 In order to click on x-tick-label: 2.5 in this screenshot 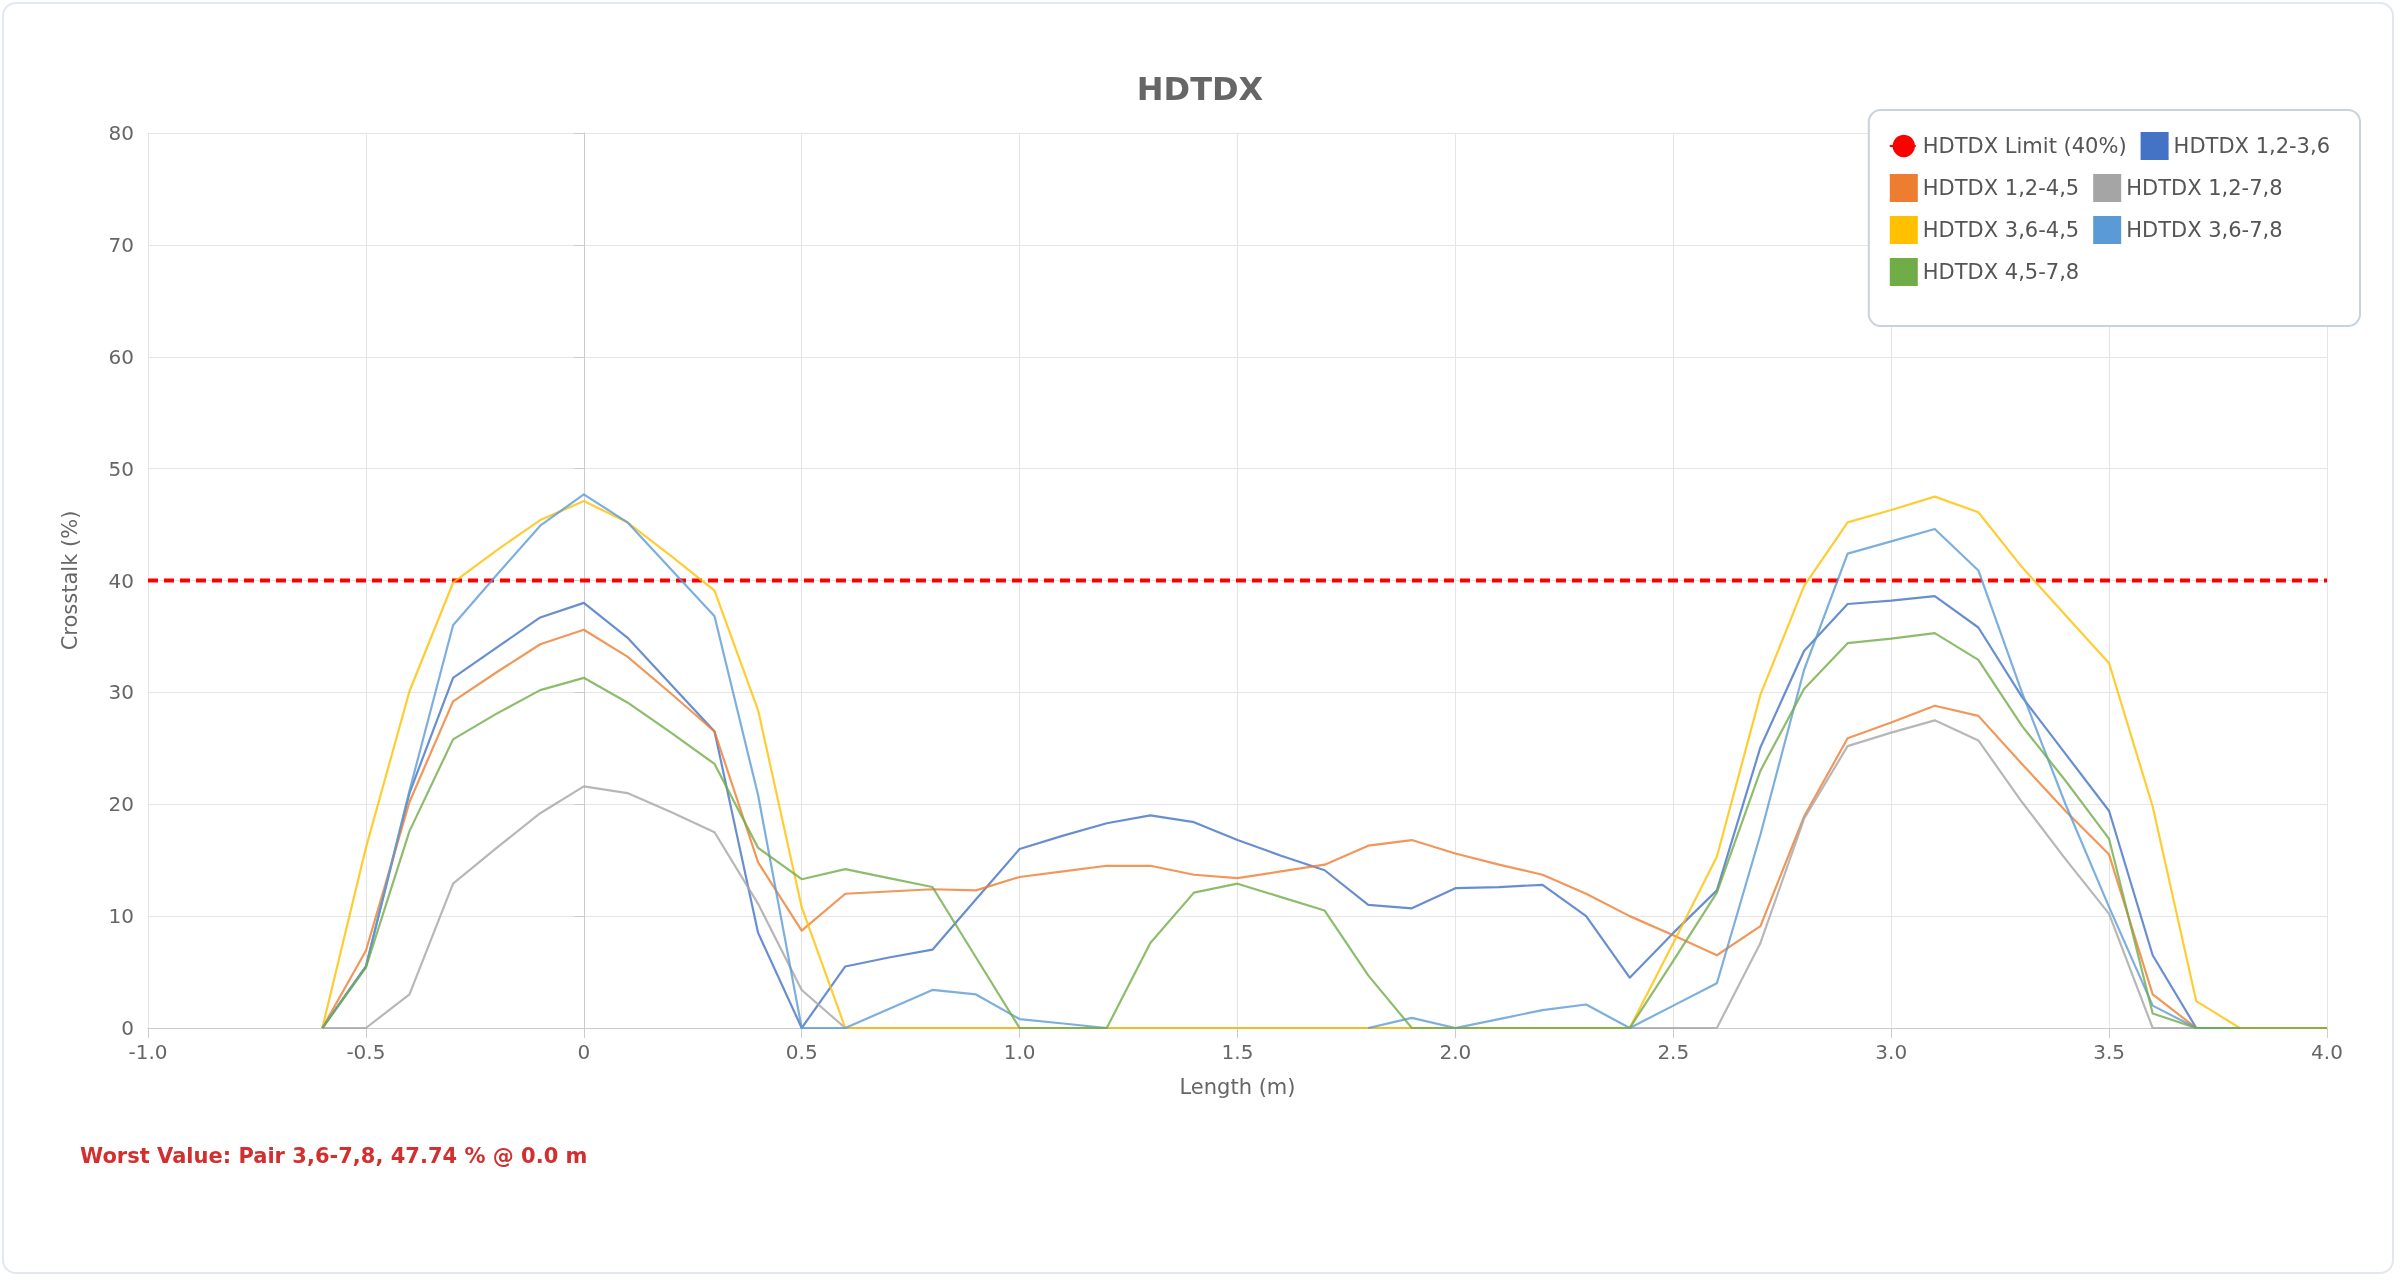, I will do `click(1673, 1052)`.